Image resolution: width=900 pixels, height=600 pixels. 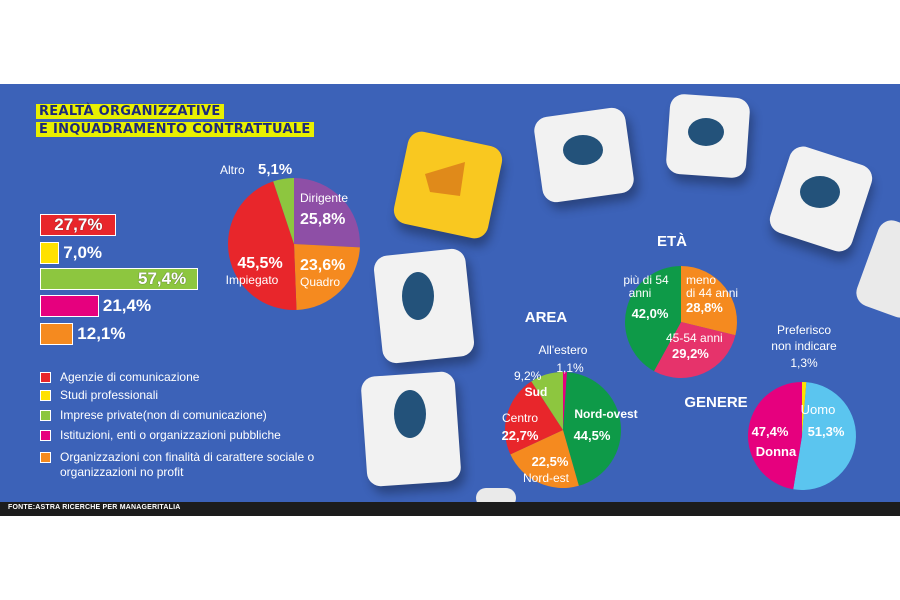 What do you see at coordinates (109, 395) in the screenshot?
I see `legend-label: Studi professionali` at bounding box center [109, 395].